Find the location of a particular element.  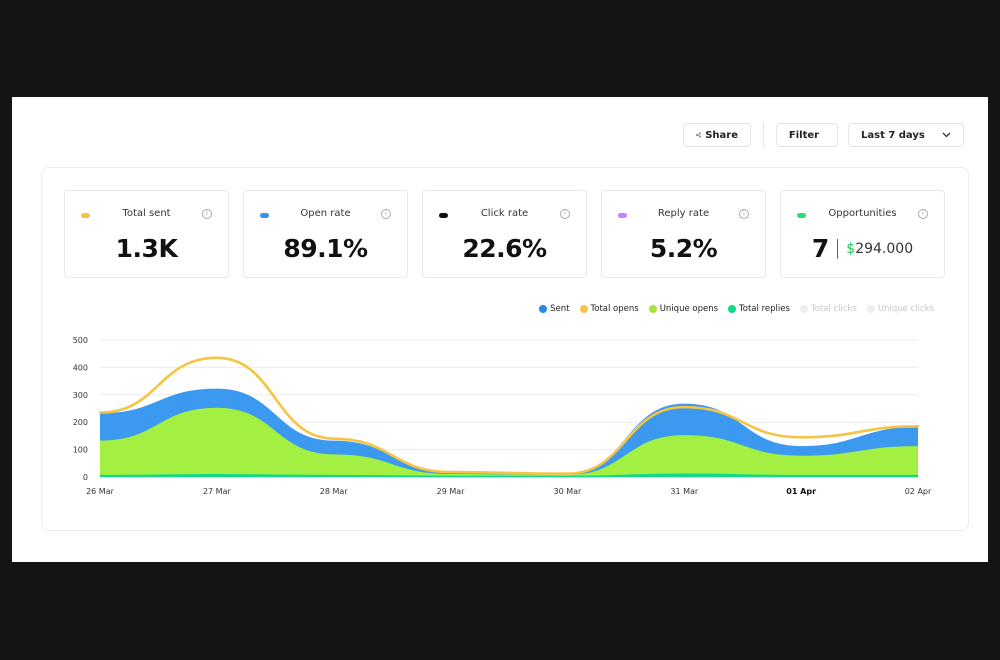

legend-label: Unique clicks is located at coordinates (905, 309).